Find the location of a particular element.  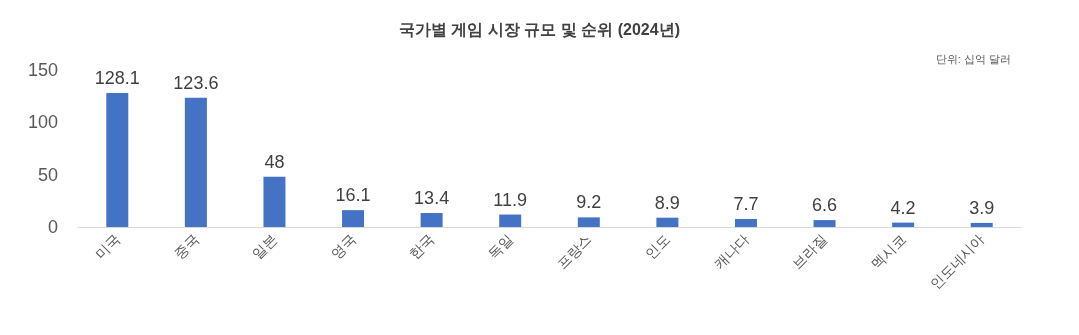

x-tick-label: 독일 is located at coordinates (500, 247).